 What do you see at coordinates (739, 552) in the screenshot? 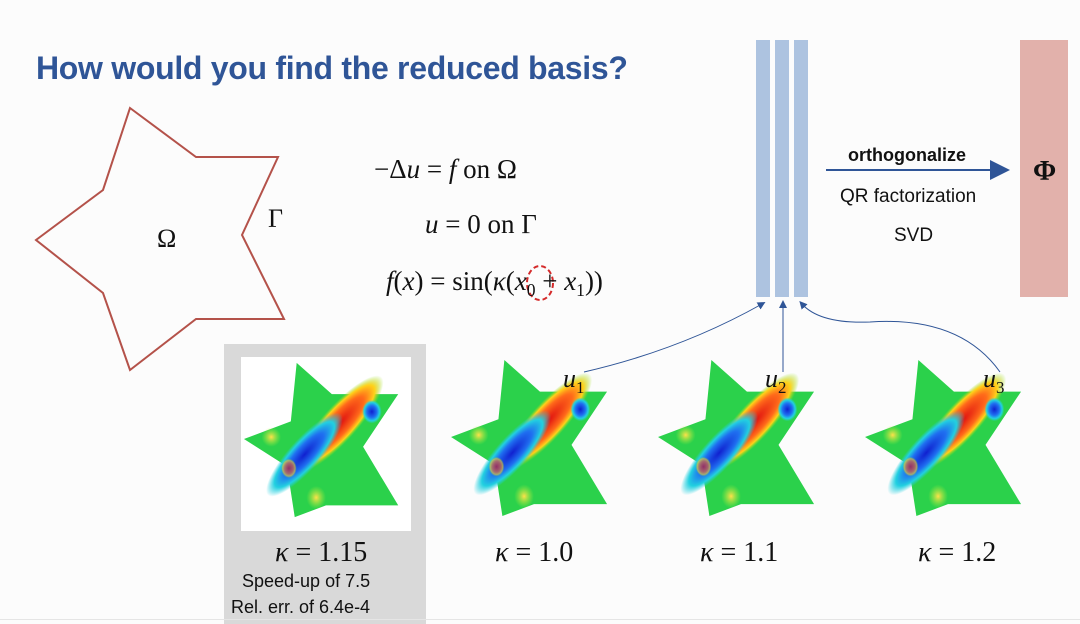
I see `kappa-label-2: κ = 1.1` at bounding box center [739, 552].